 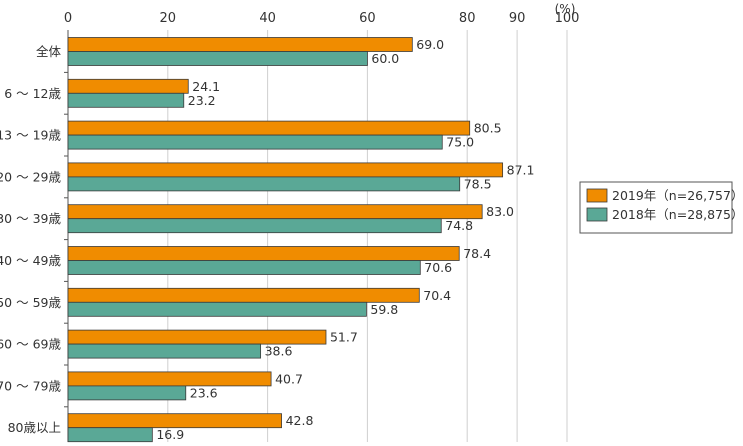 What do you see at coordinates (478, 183) in the screenshot?
I see `data-label: 78.5` at bounding box center [478, 183].